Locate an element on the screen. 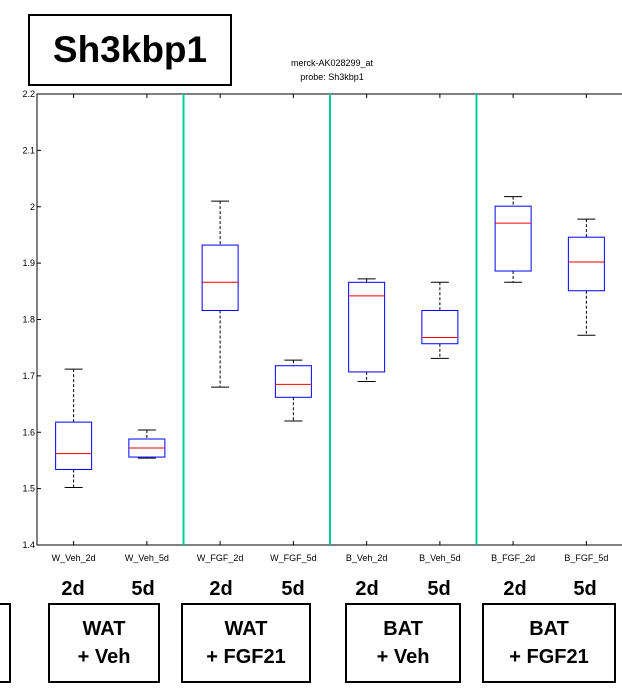  partial-group-box is located at coordinates (5, 643).